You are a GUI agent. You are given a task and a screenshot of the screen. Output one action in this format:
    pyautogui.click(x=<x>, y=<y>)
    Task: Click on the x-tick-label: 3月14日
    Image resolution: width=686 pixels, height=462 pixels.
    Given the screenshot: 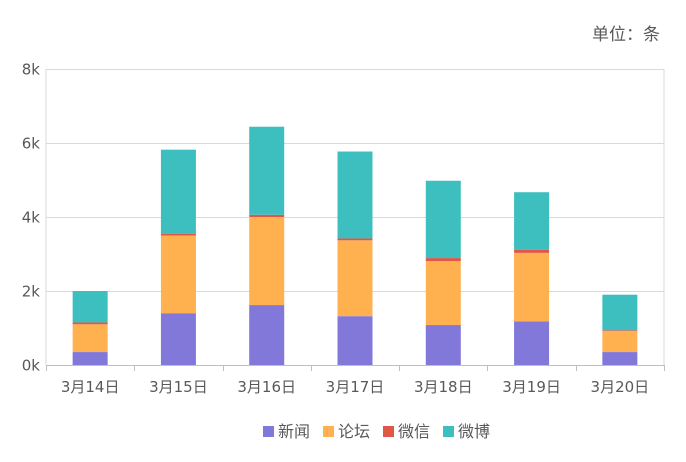 What is the action you would take?
    pyautogui.click(x=90, y=387)
    